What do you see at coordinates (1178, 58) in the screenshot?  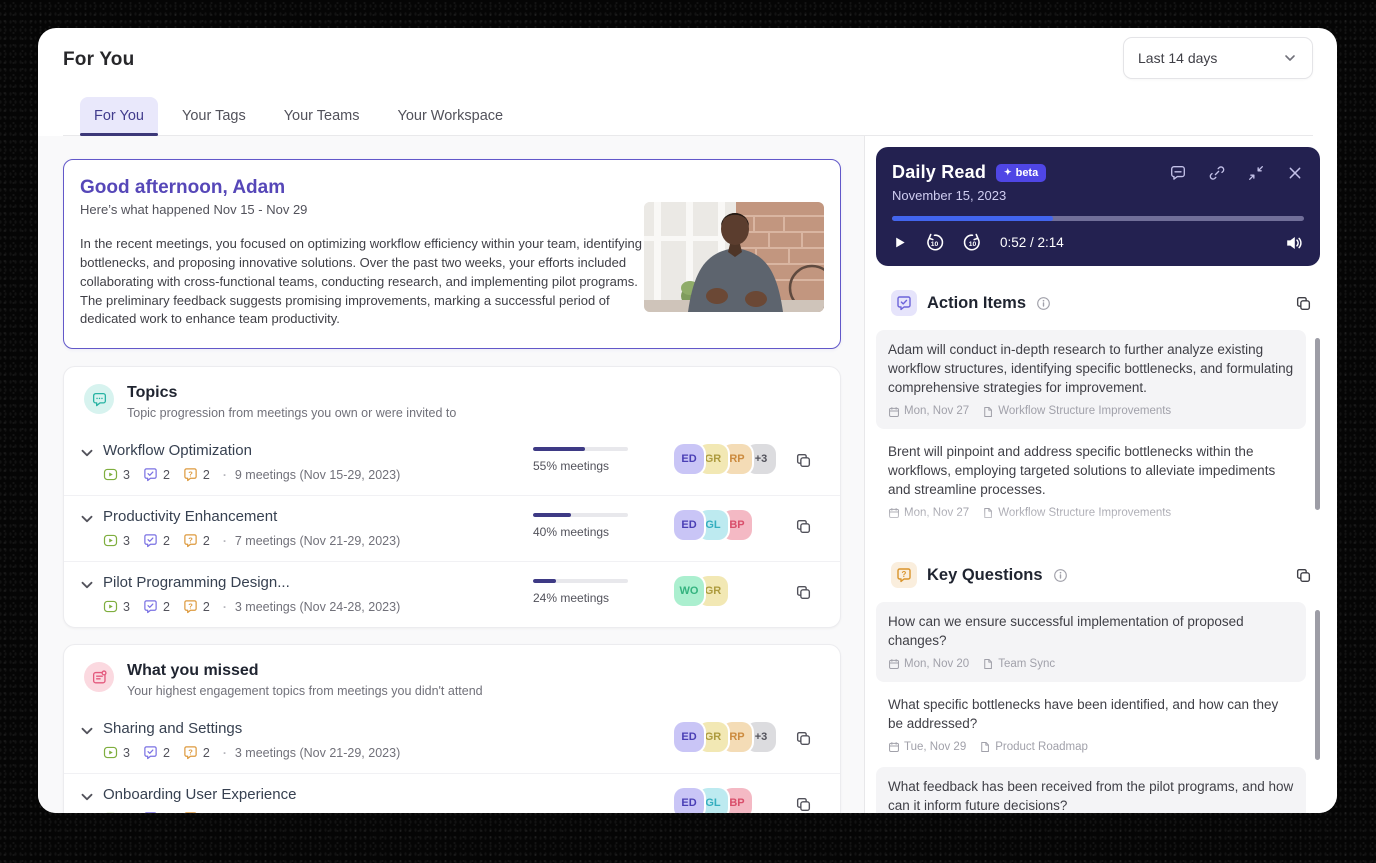 I see `date-filter-value: Last 14 days` at bounding box center [1178, 58].